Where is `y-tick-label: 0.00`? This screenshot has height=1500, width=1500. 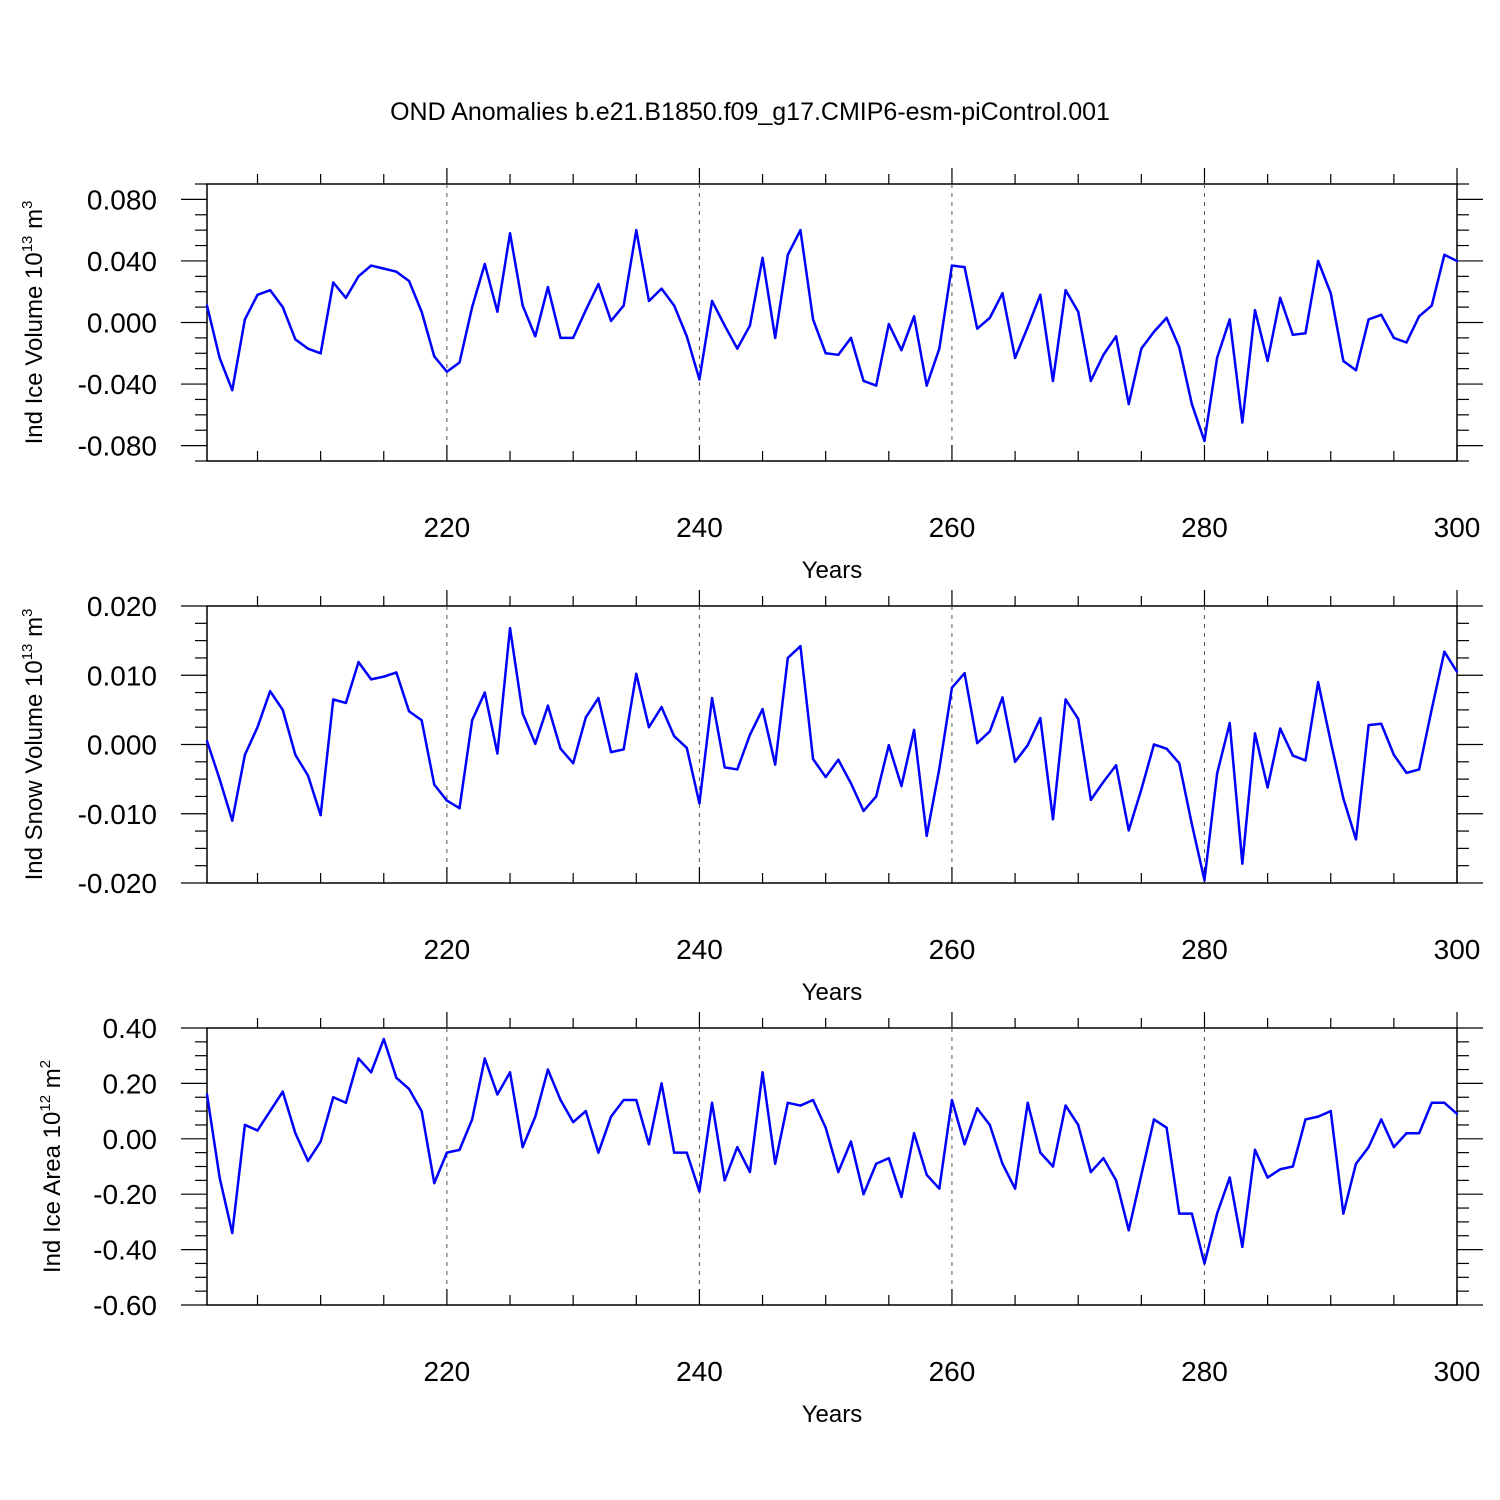
y-tick-label: 0.00 is located at coordinates (130, 1139).